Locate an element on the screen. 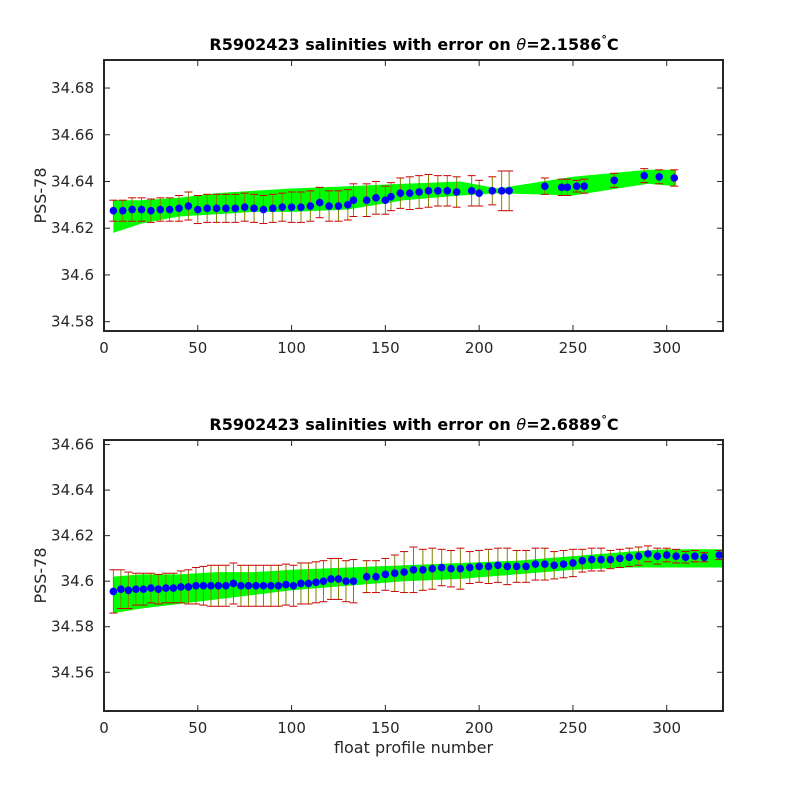 The width and height of the screenshot is (800, 804). bottom-chart-x-tick-label: 150 is located at coordinates (385, 728).